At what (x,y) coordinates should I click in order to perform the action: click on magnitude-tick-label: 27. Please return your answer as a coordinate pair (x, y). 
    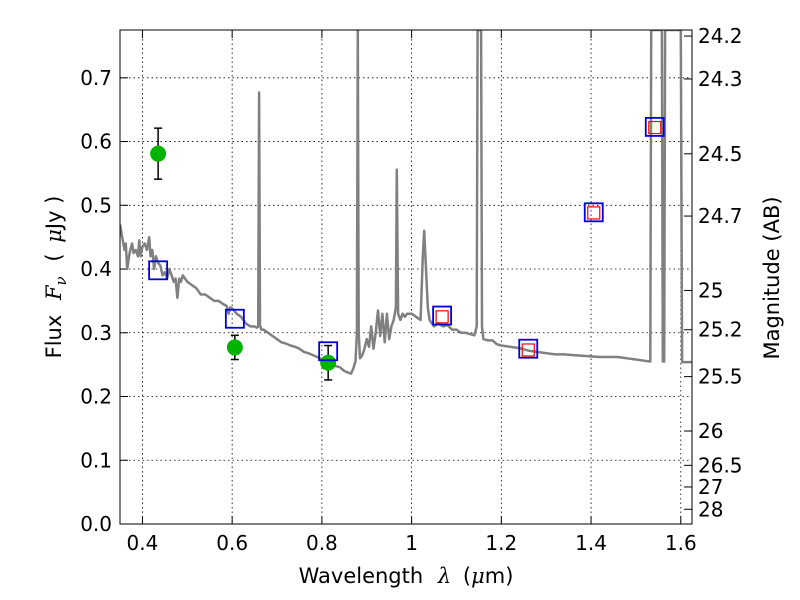
    Looking at the image, I should click on (710, 487).